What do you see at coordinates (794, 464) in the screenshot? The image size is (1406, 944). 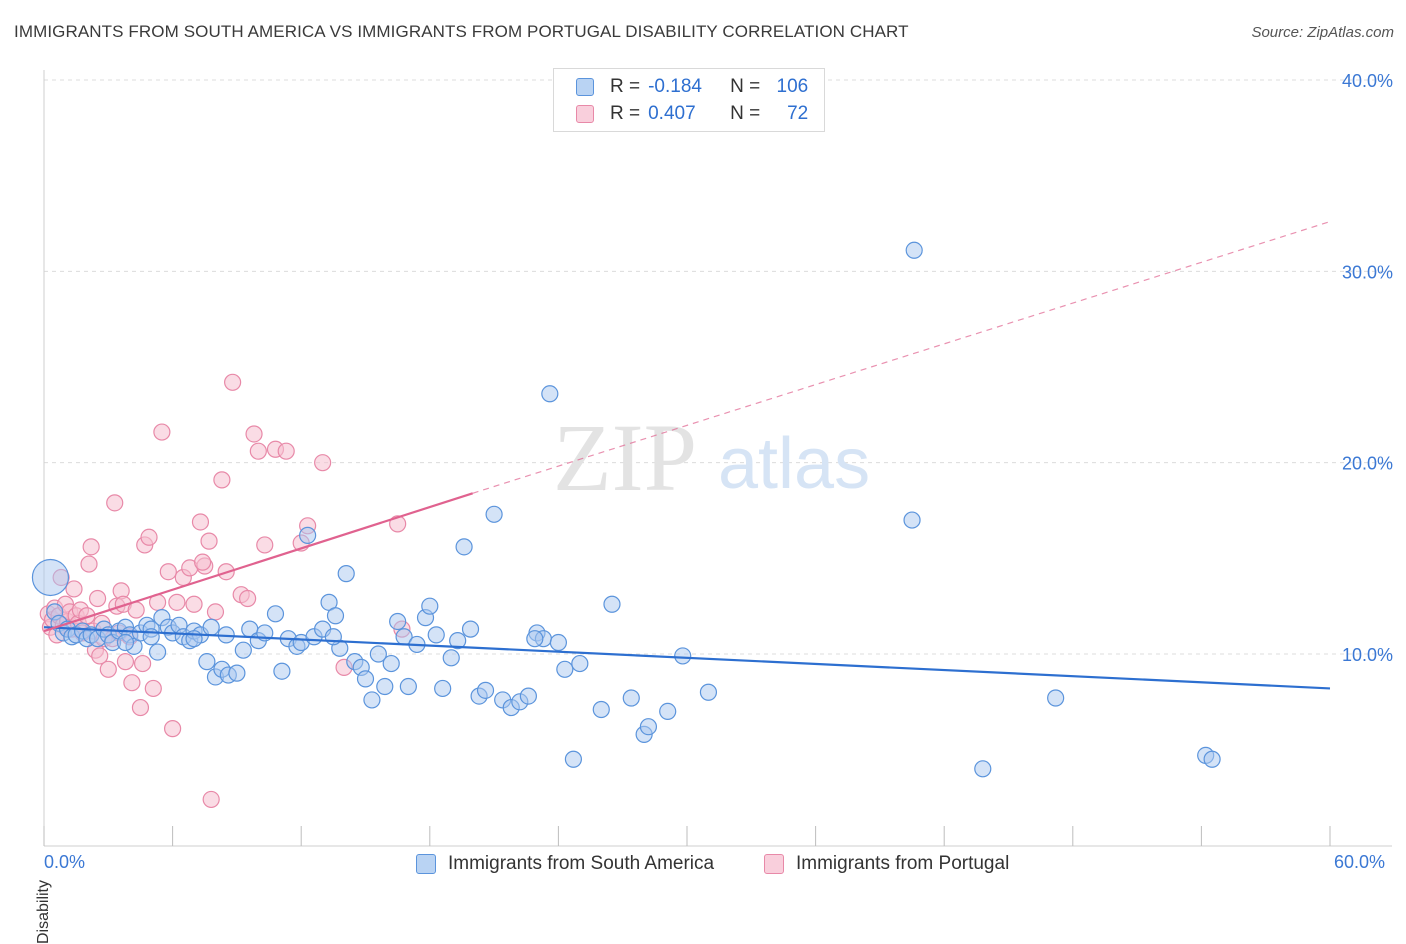 I see `watermark-atlas: atlas` at bounding box center [794, 464].